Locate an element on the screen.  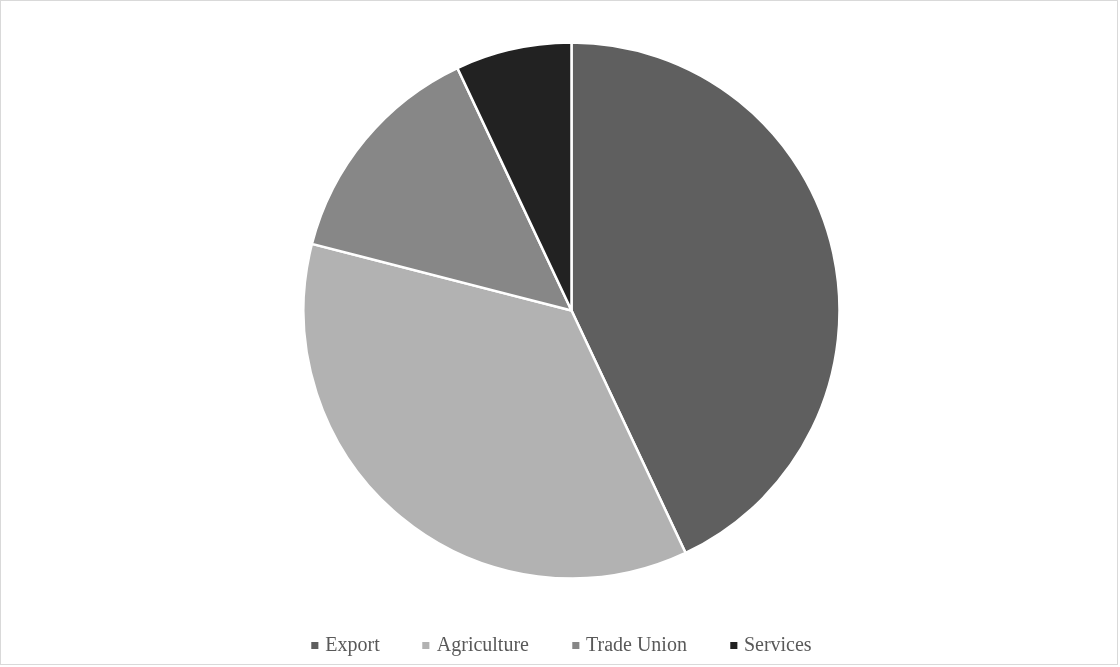
legend-label: Export is located at coordinates (352, 644).